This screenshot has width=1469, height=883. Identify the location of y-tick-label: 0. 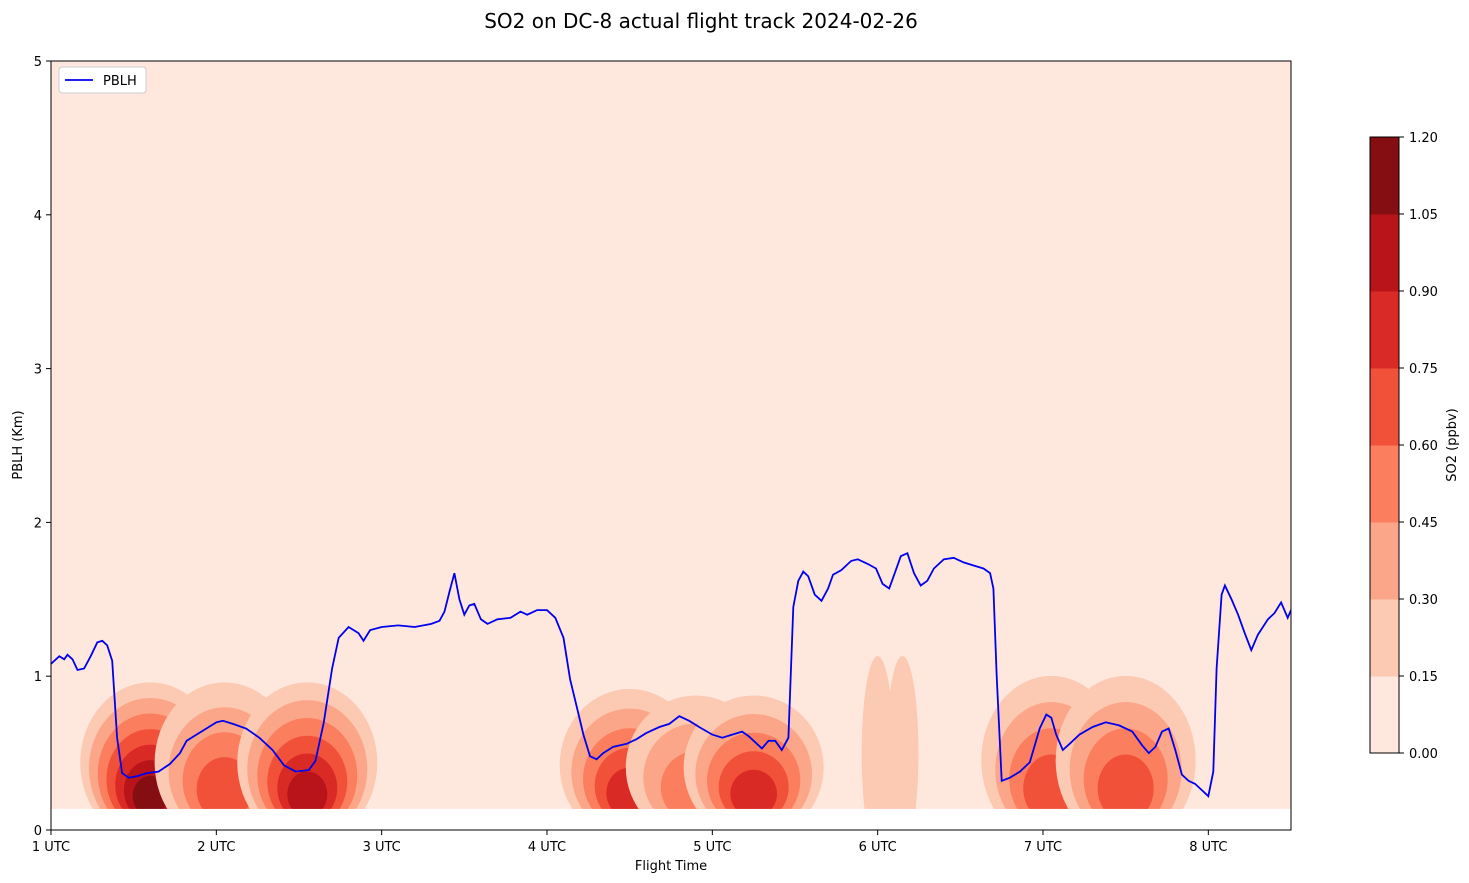
(38, 831).